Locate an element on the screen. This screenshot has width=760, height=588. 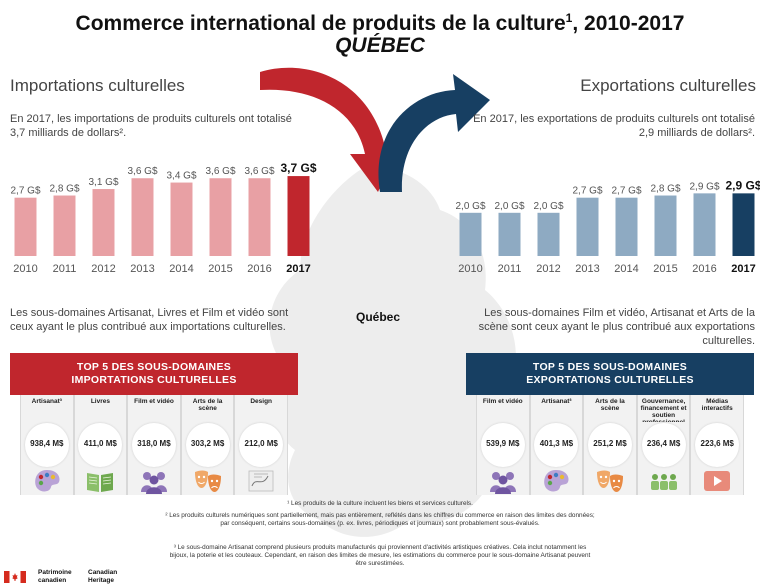
imports-top5-item: Film et vidéo 318,0 M$ is located at coordinates (154, 445).